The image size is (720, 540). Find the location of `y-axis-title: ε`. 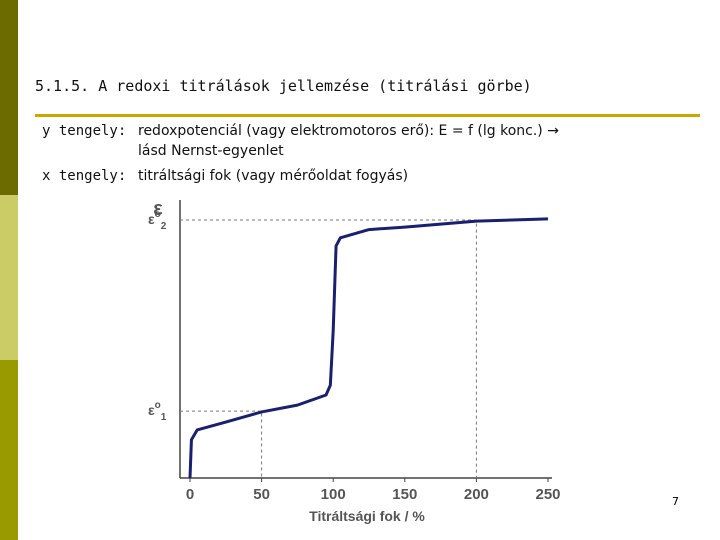

y-axis-title: ε is located at coordinates (158, 209).